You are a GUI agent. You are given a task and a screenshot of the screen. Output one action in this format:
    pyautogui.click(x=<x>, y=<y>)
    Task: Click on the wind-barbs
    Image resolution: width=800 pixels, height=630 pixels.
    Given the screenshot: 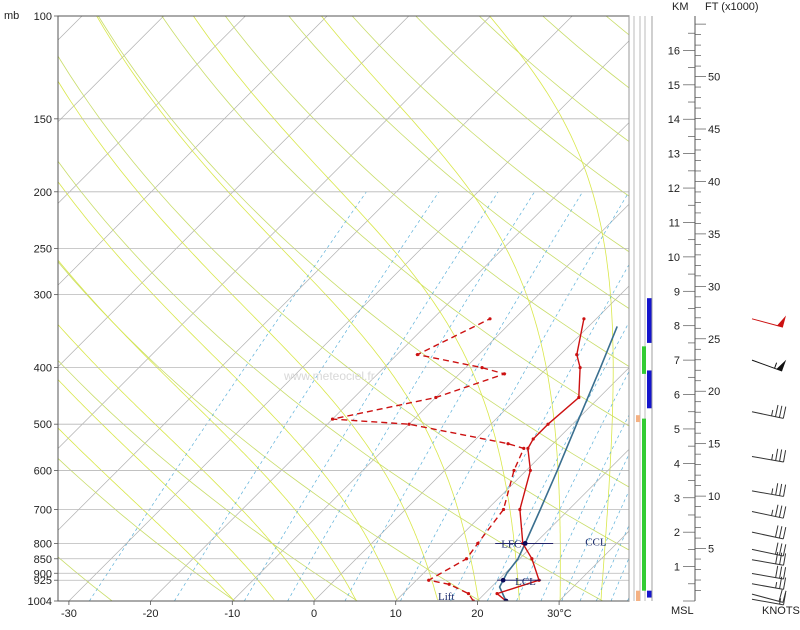 What is the action you would take?
    pyautogui.click(x=769, y=460)
    